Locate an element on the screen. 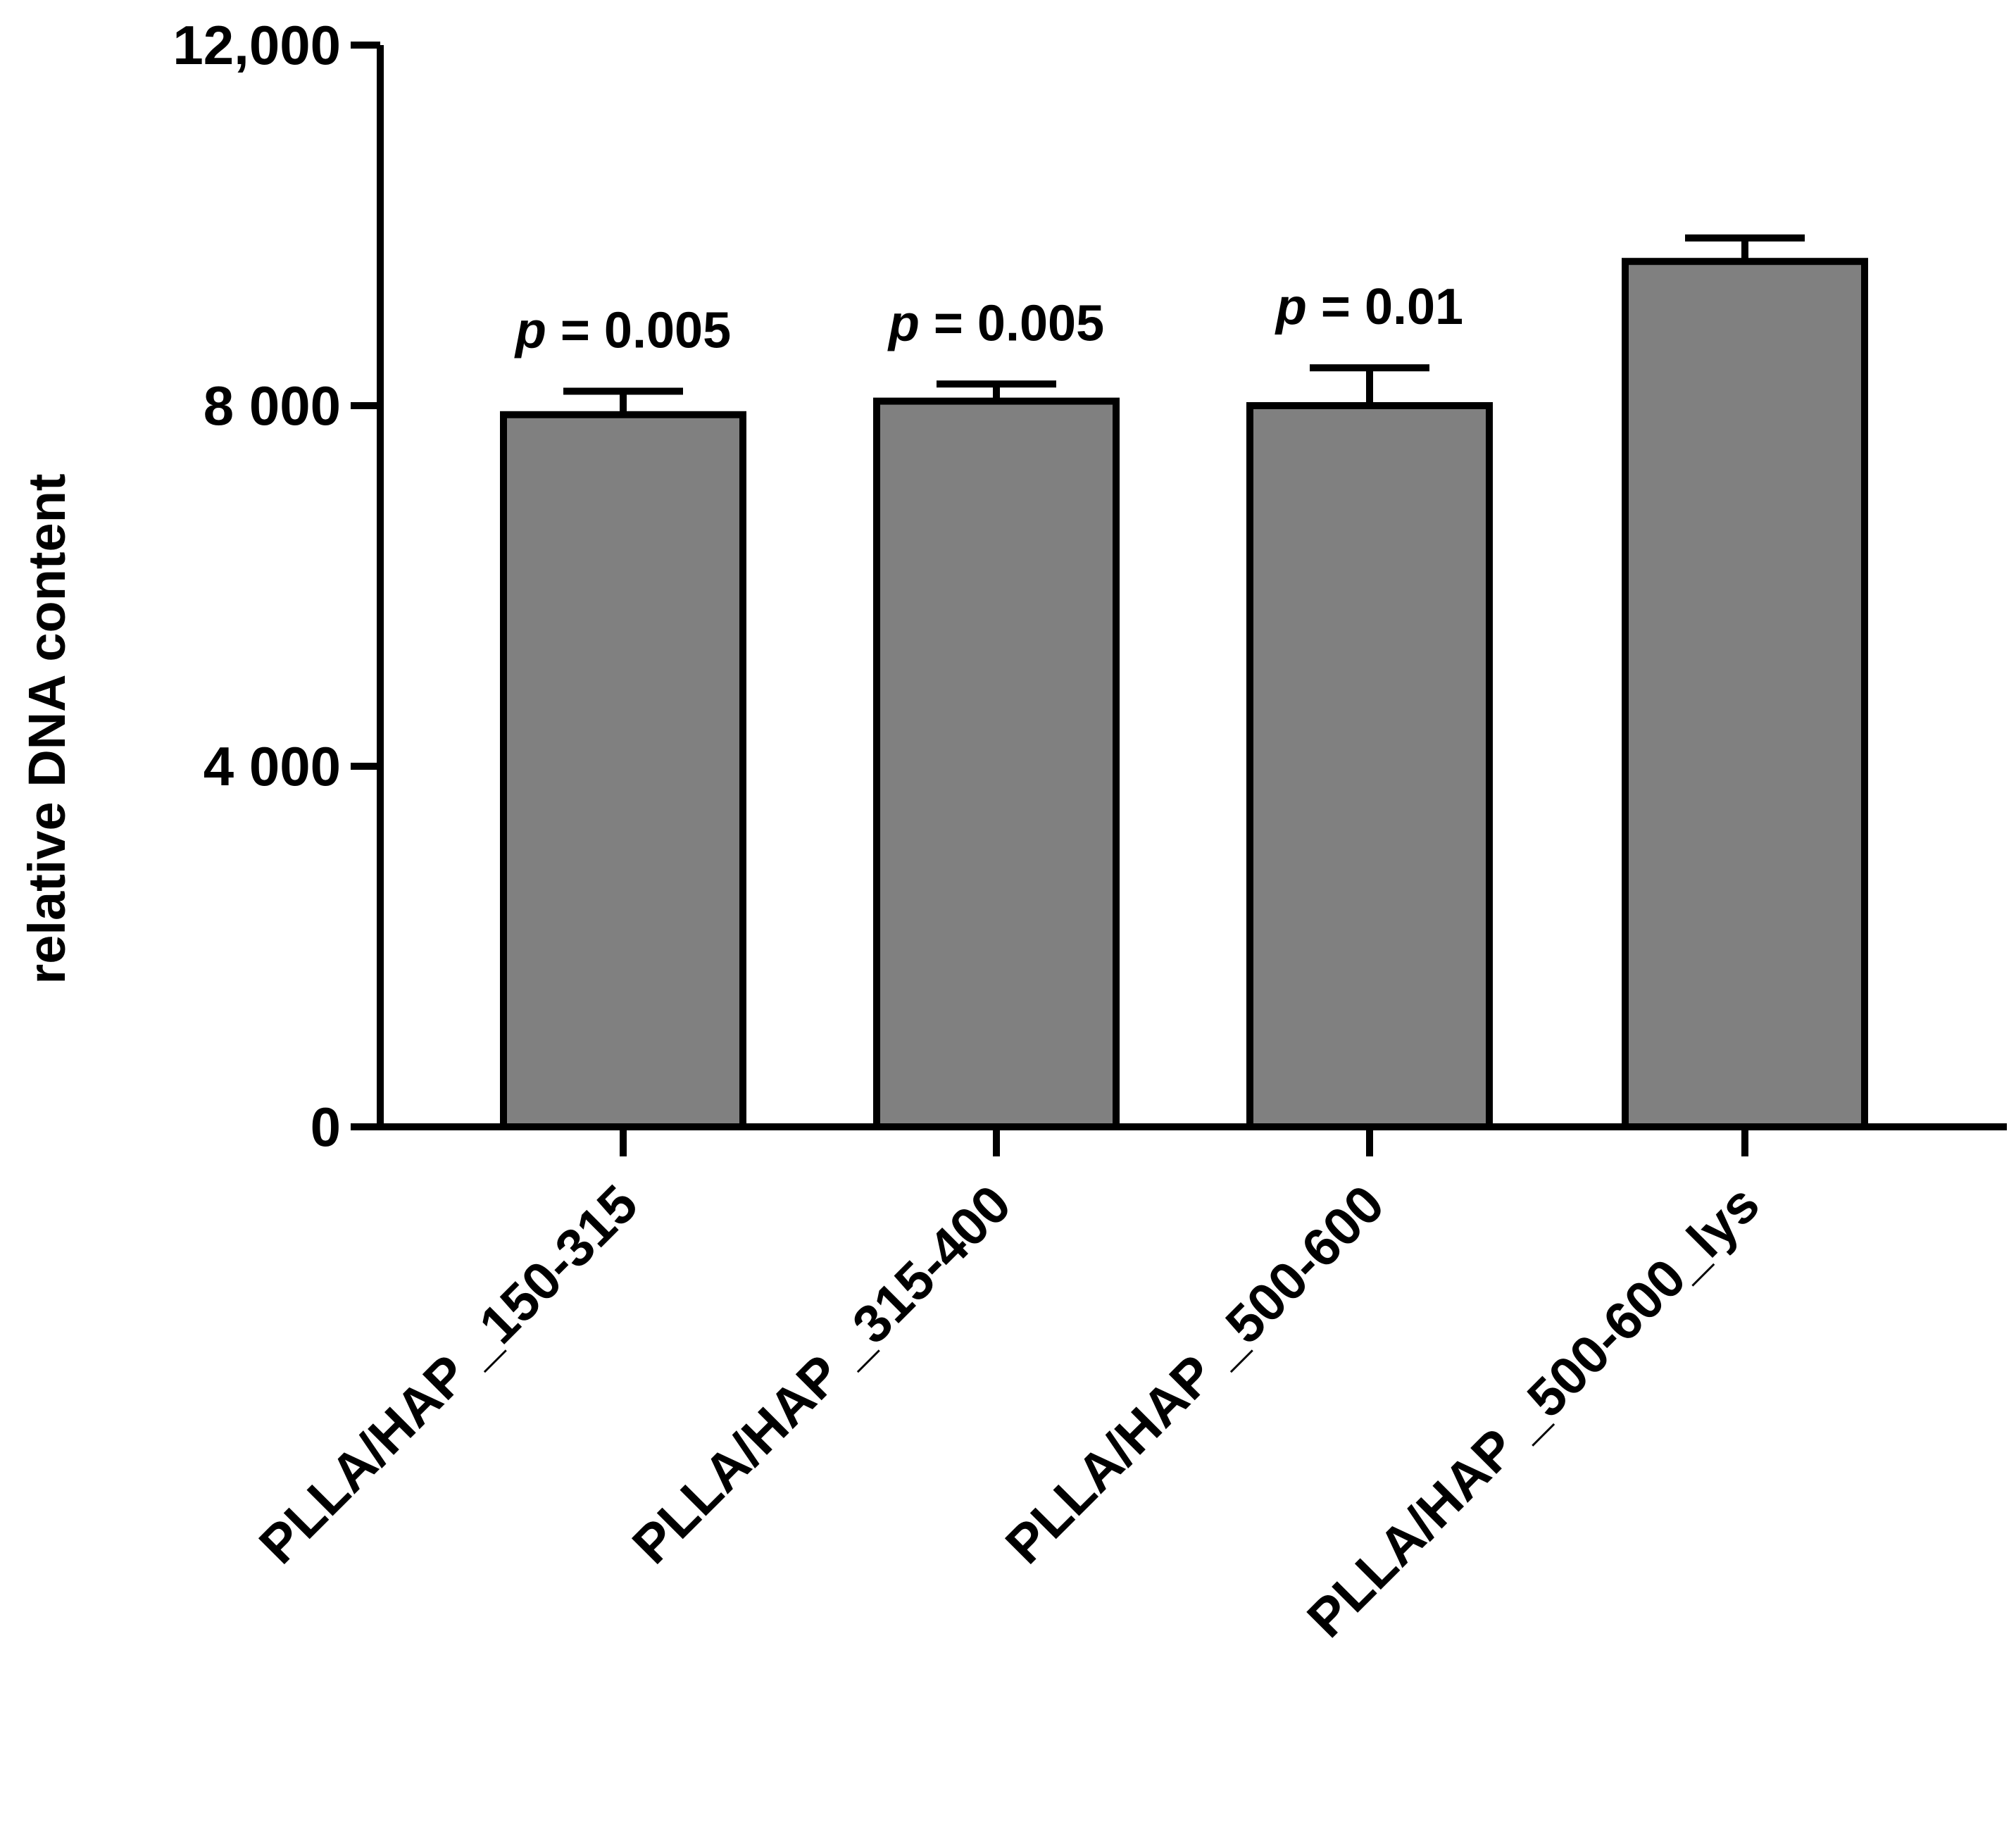  y-tick-label: 12,000 is located at coordinates (257, 45).